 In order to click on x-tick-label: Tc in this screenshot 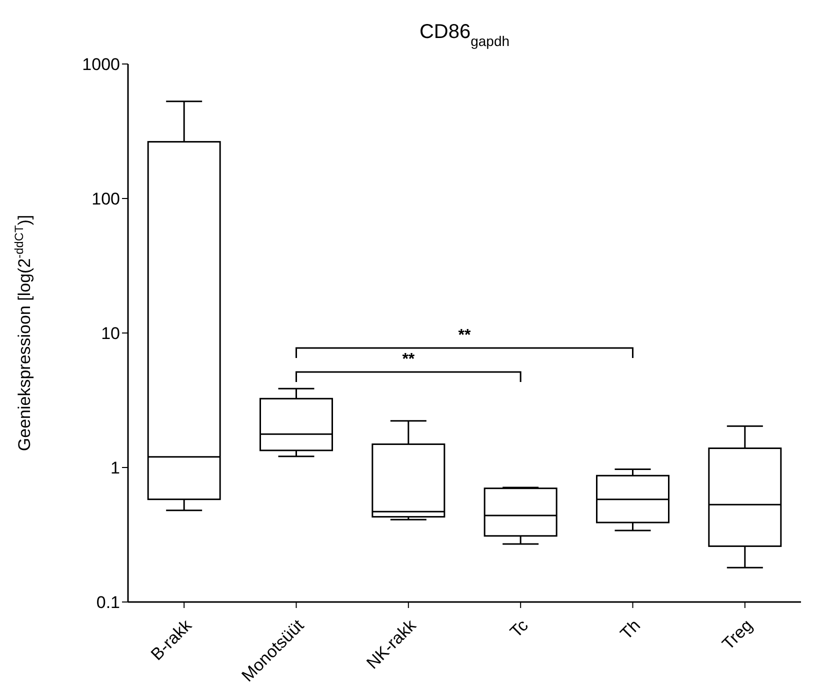, I will do `click(519, 629)`.